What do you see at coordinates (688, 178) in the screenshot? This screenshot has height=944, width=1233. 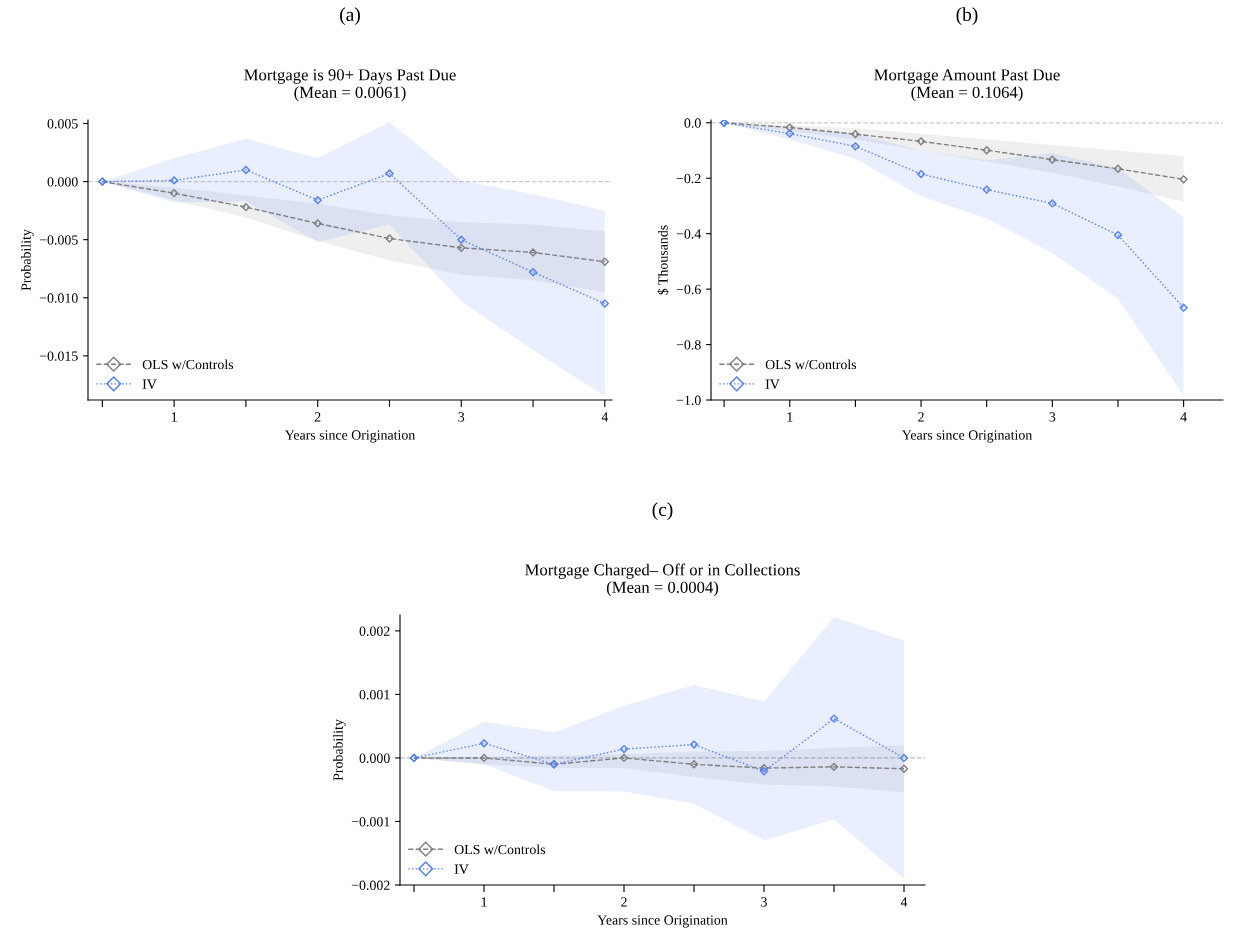 I see `y-tick-label: −0.2` at bounding box center [688, 178].